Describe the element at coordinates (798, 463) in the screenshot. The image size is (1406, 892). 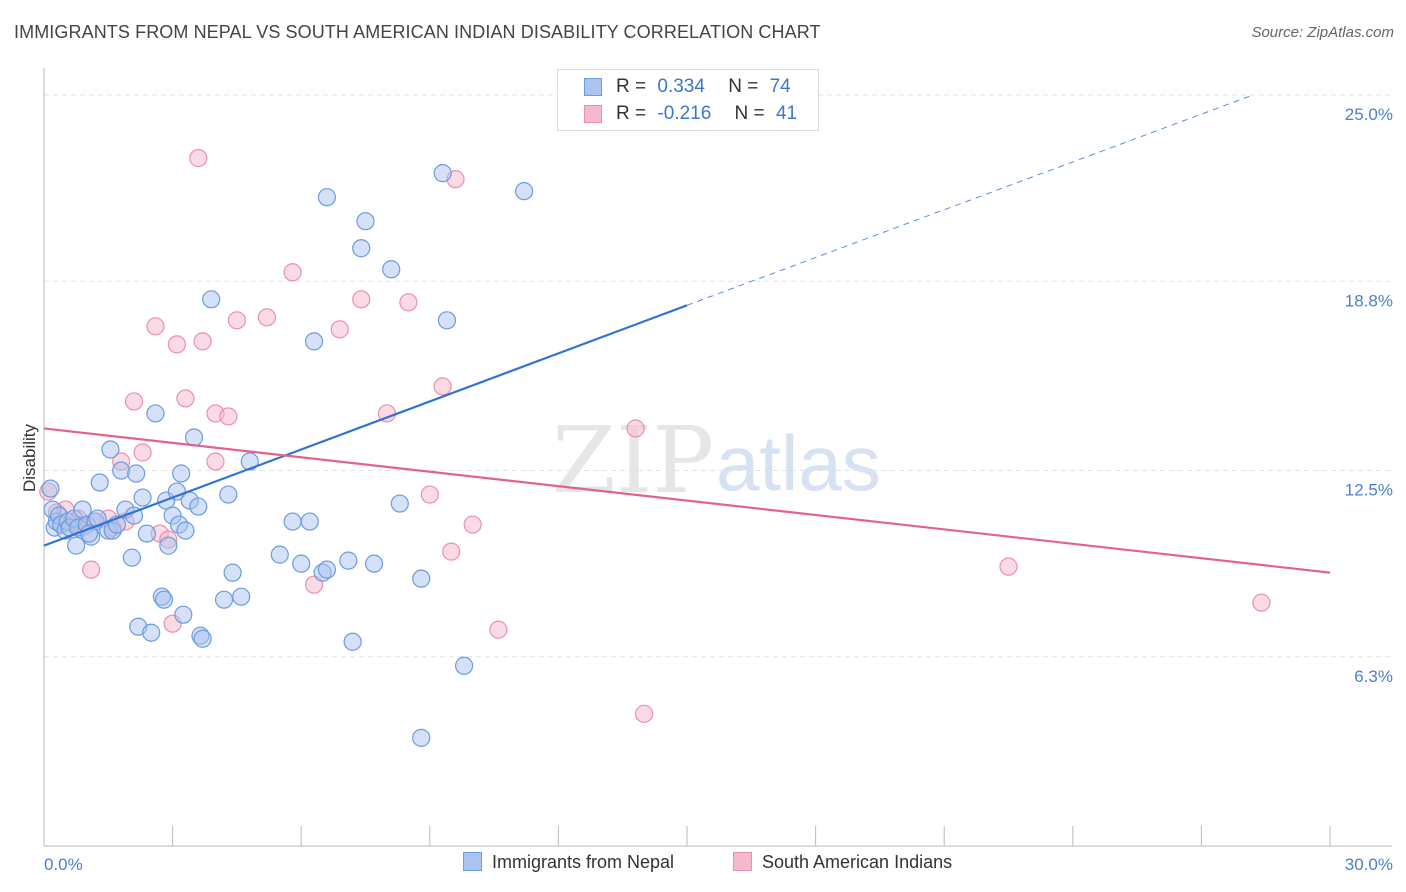
I see `watermark-atlas: atlas` at that location.